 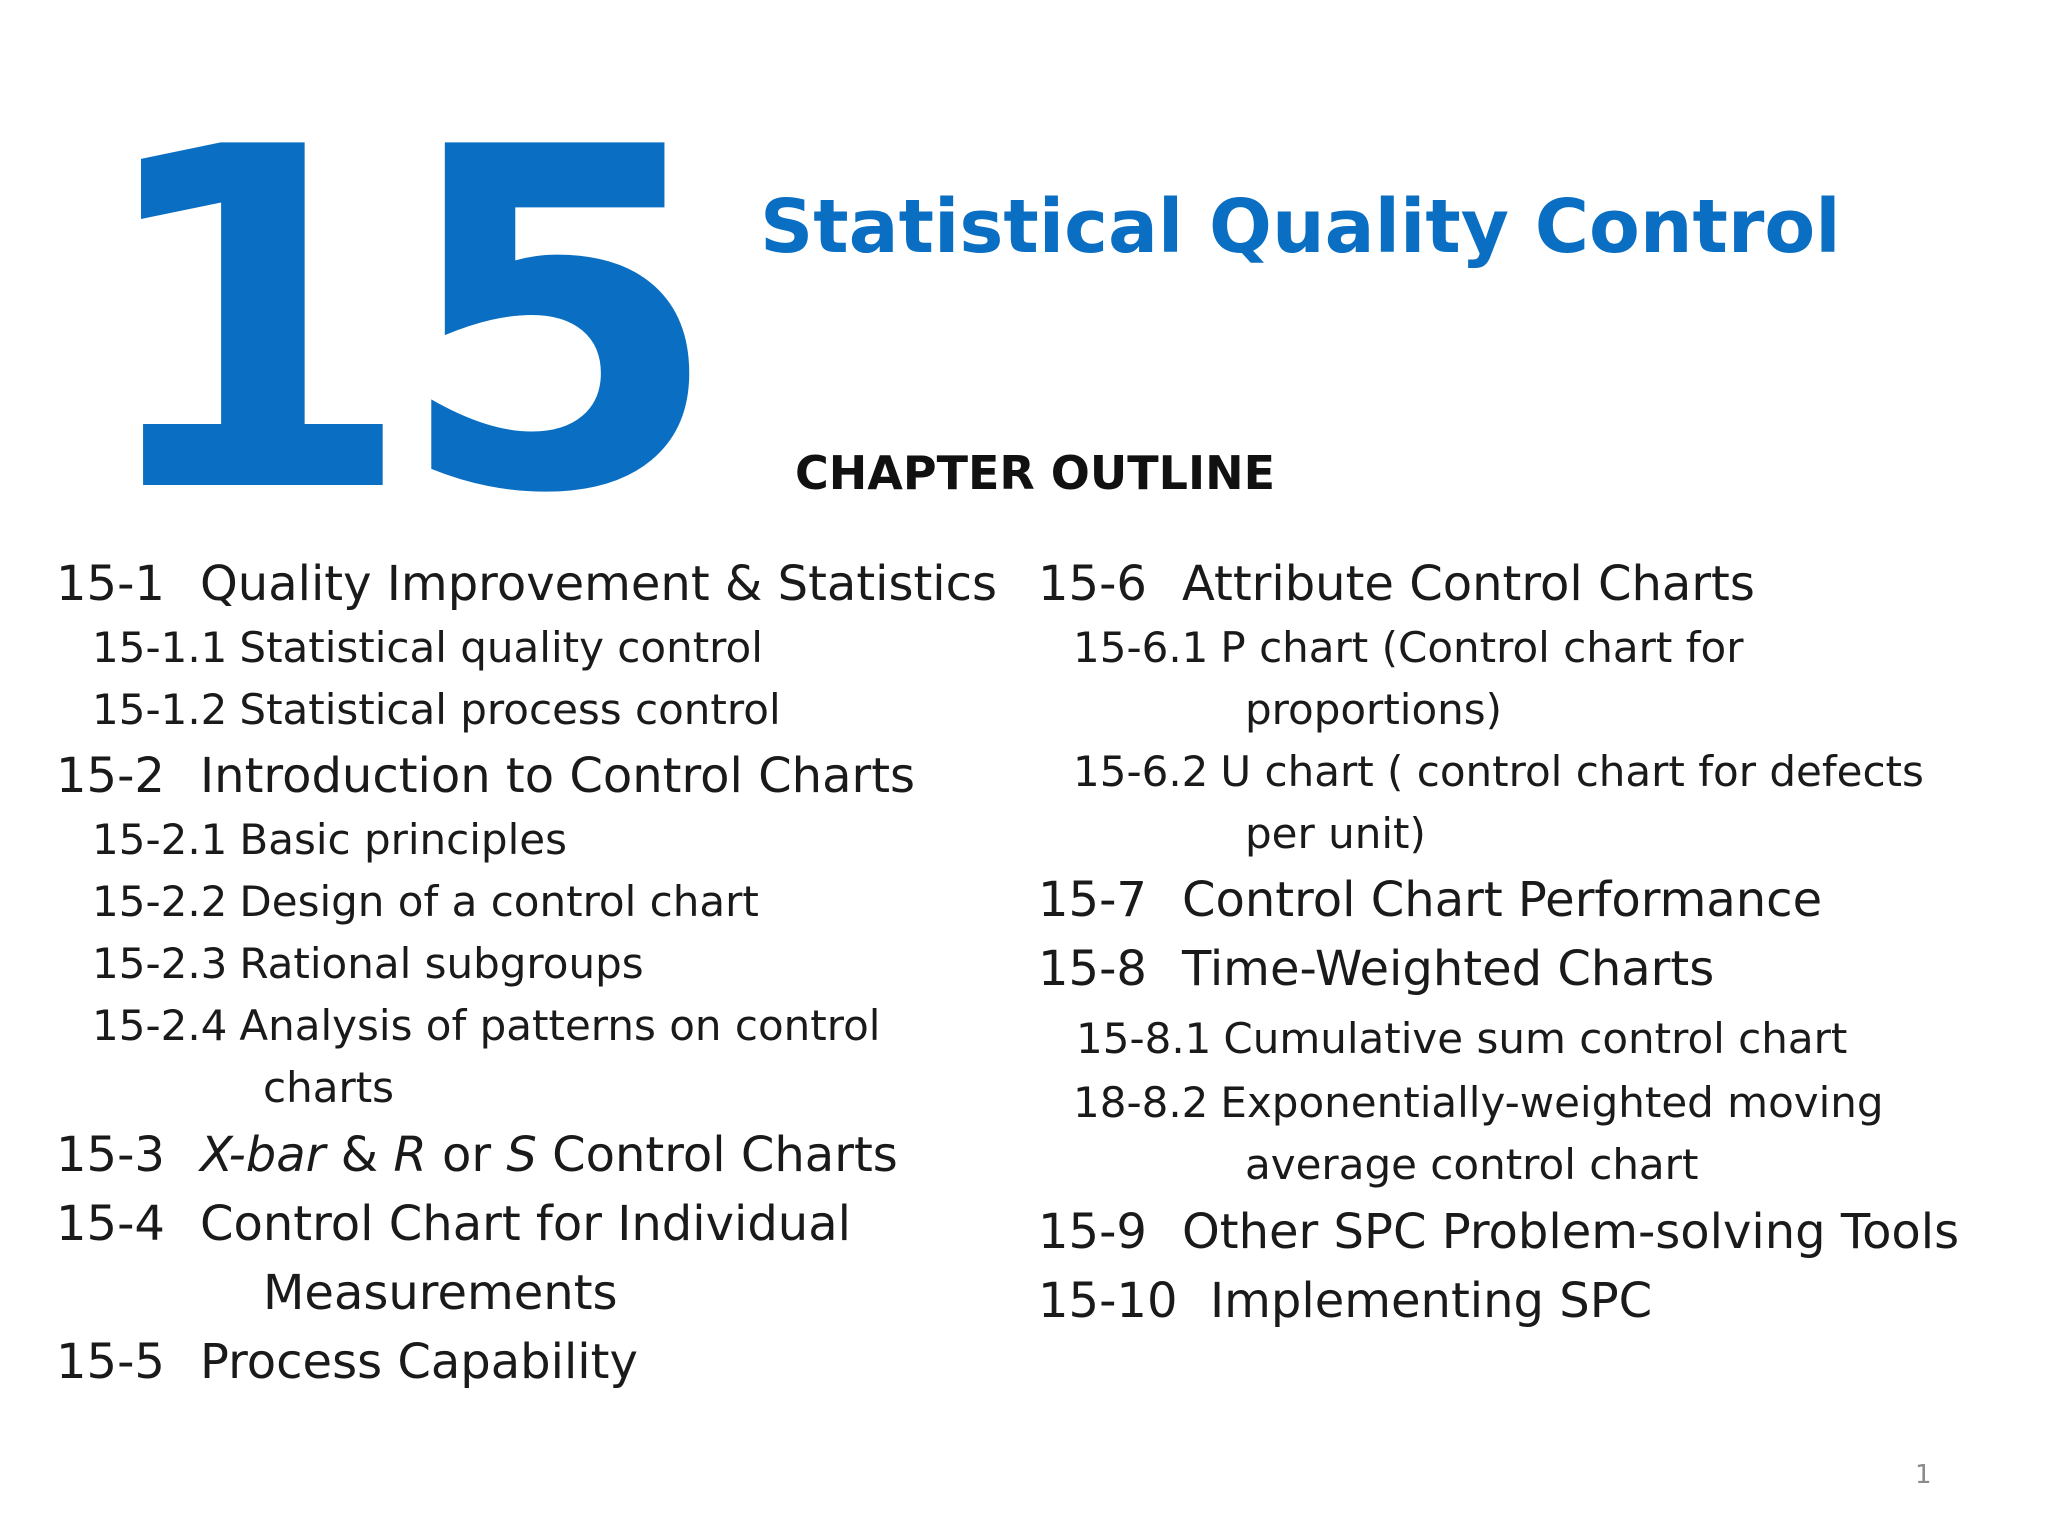 I want to click on outline-subitem-number: 18-8.2, so click(x=1141, y=1102).